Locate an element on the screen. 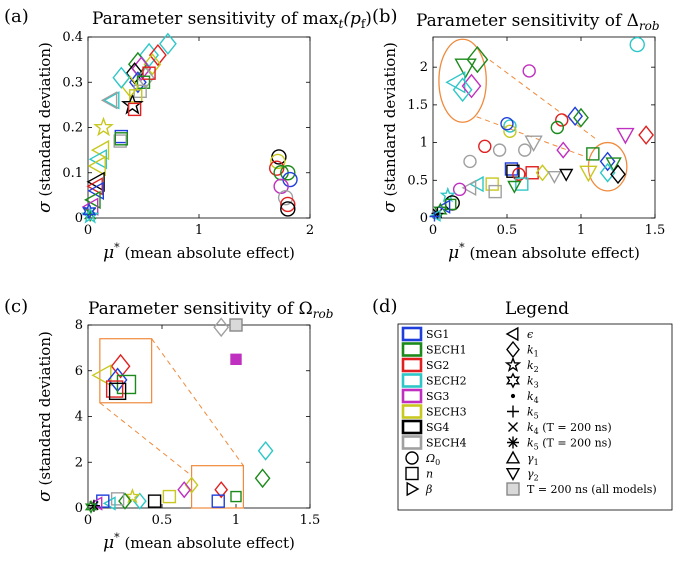 The width and height of the screenshot is (685, 570). legend-model-label: SG1 is located at coordinates (437, 334).